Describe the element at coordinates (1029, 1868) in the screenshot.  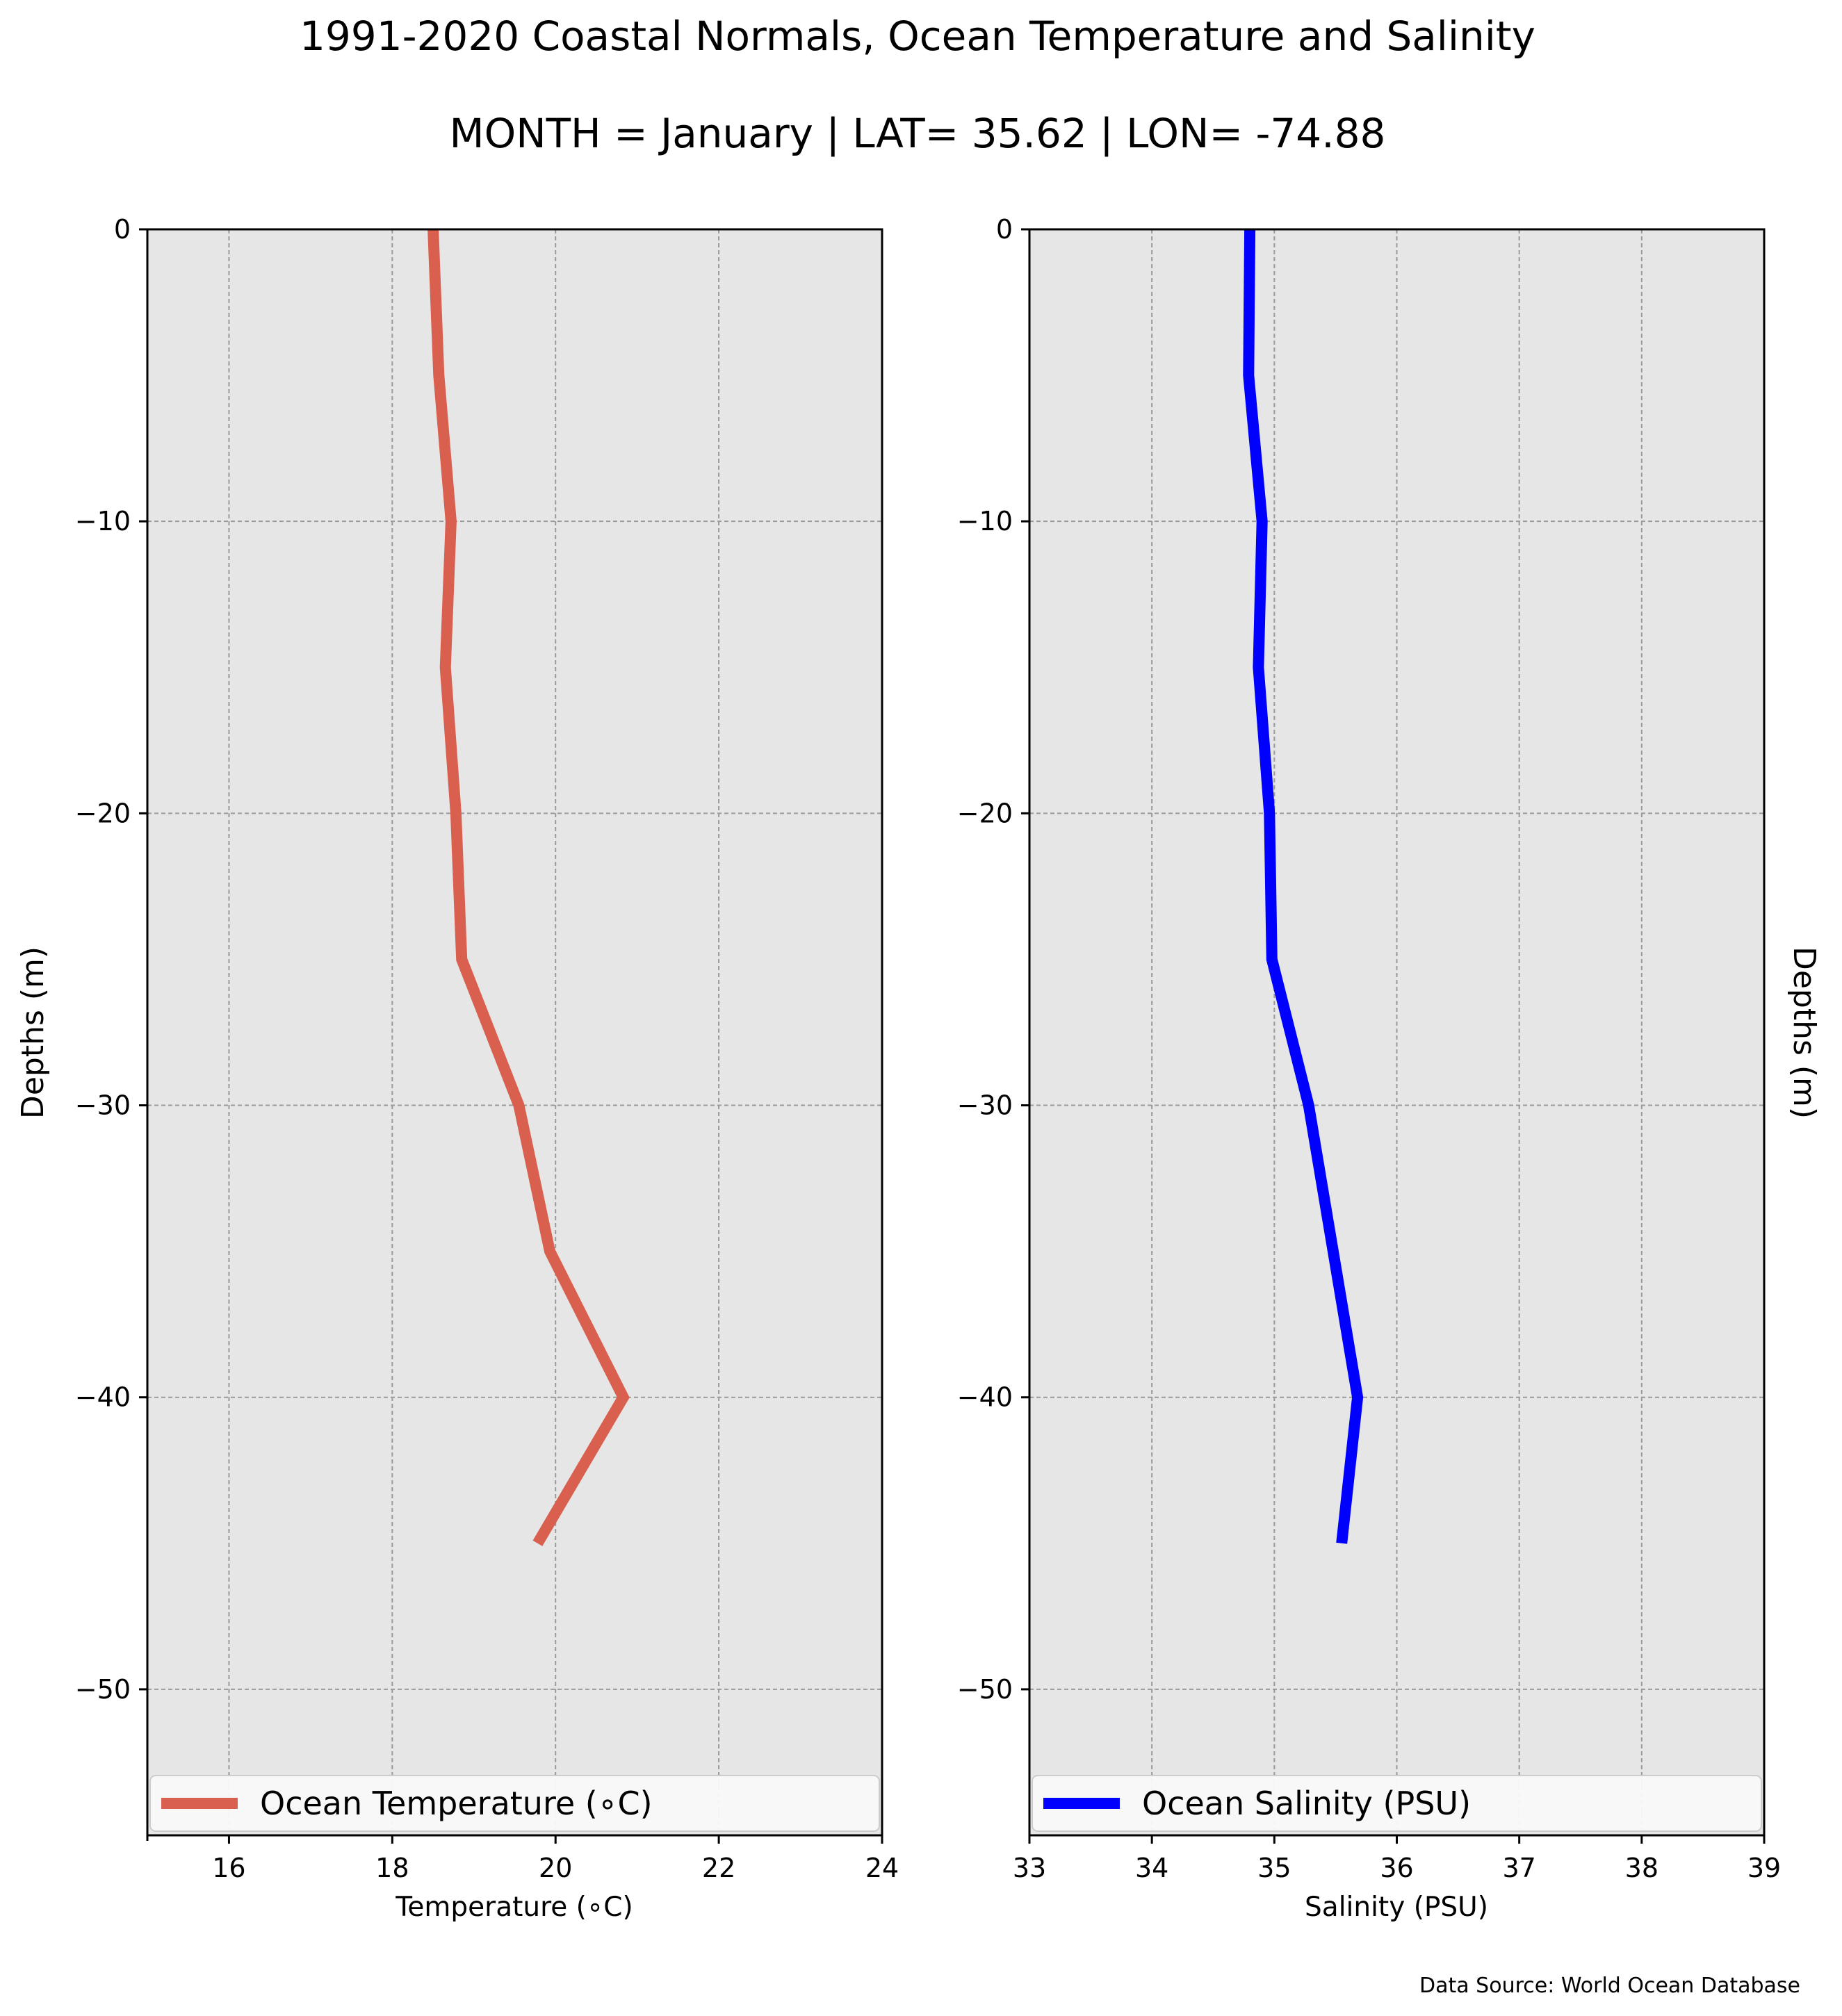
I see `x-tick-label: 33` at that location.